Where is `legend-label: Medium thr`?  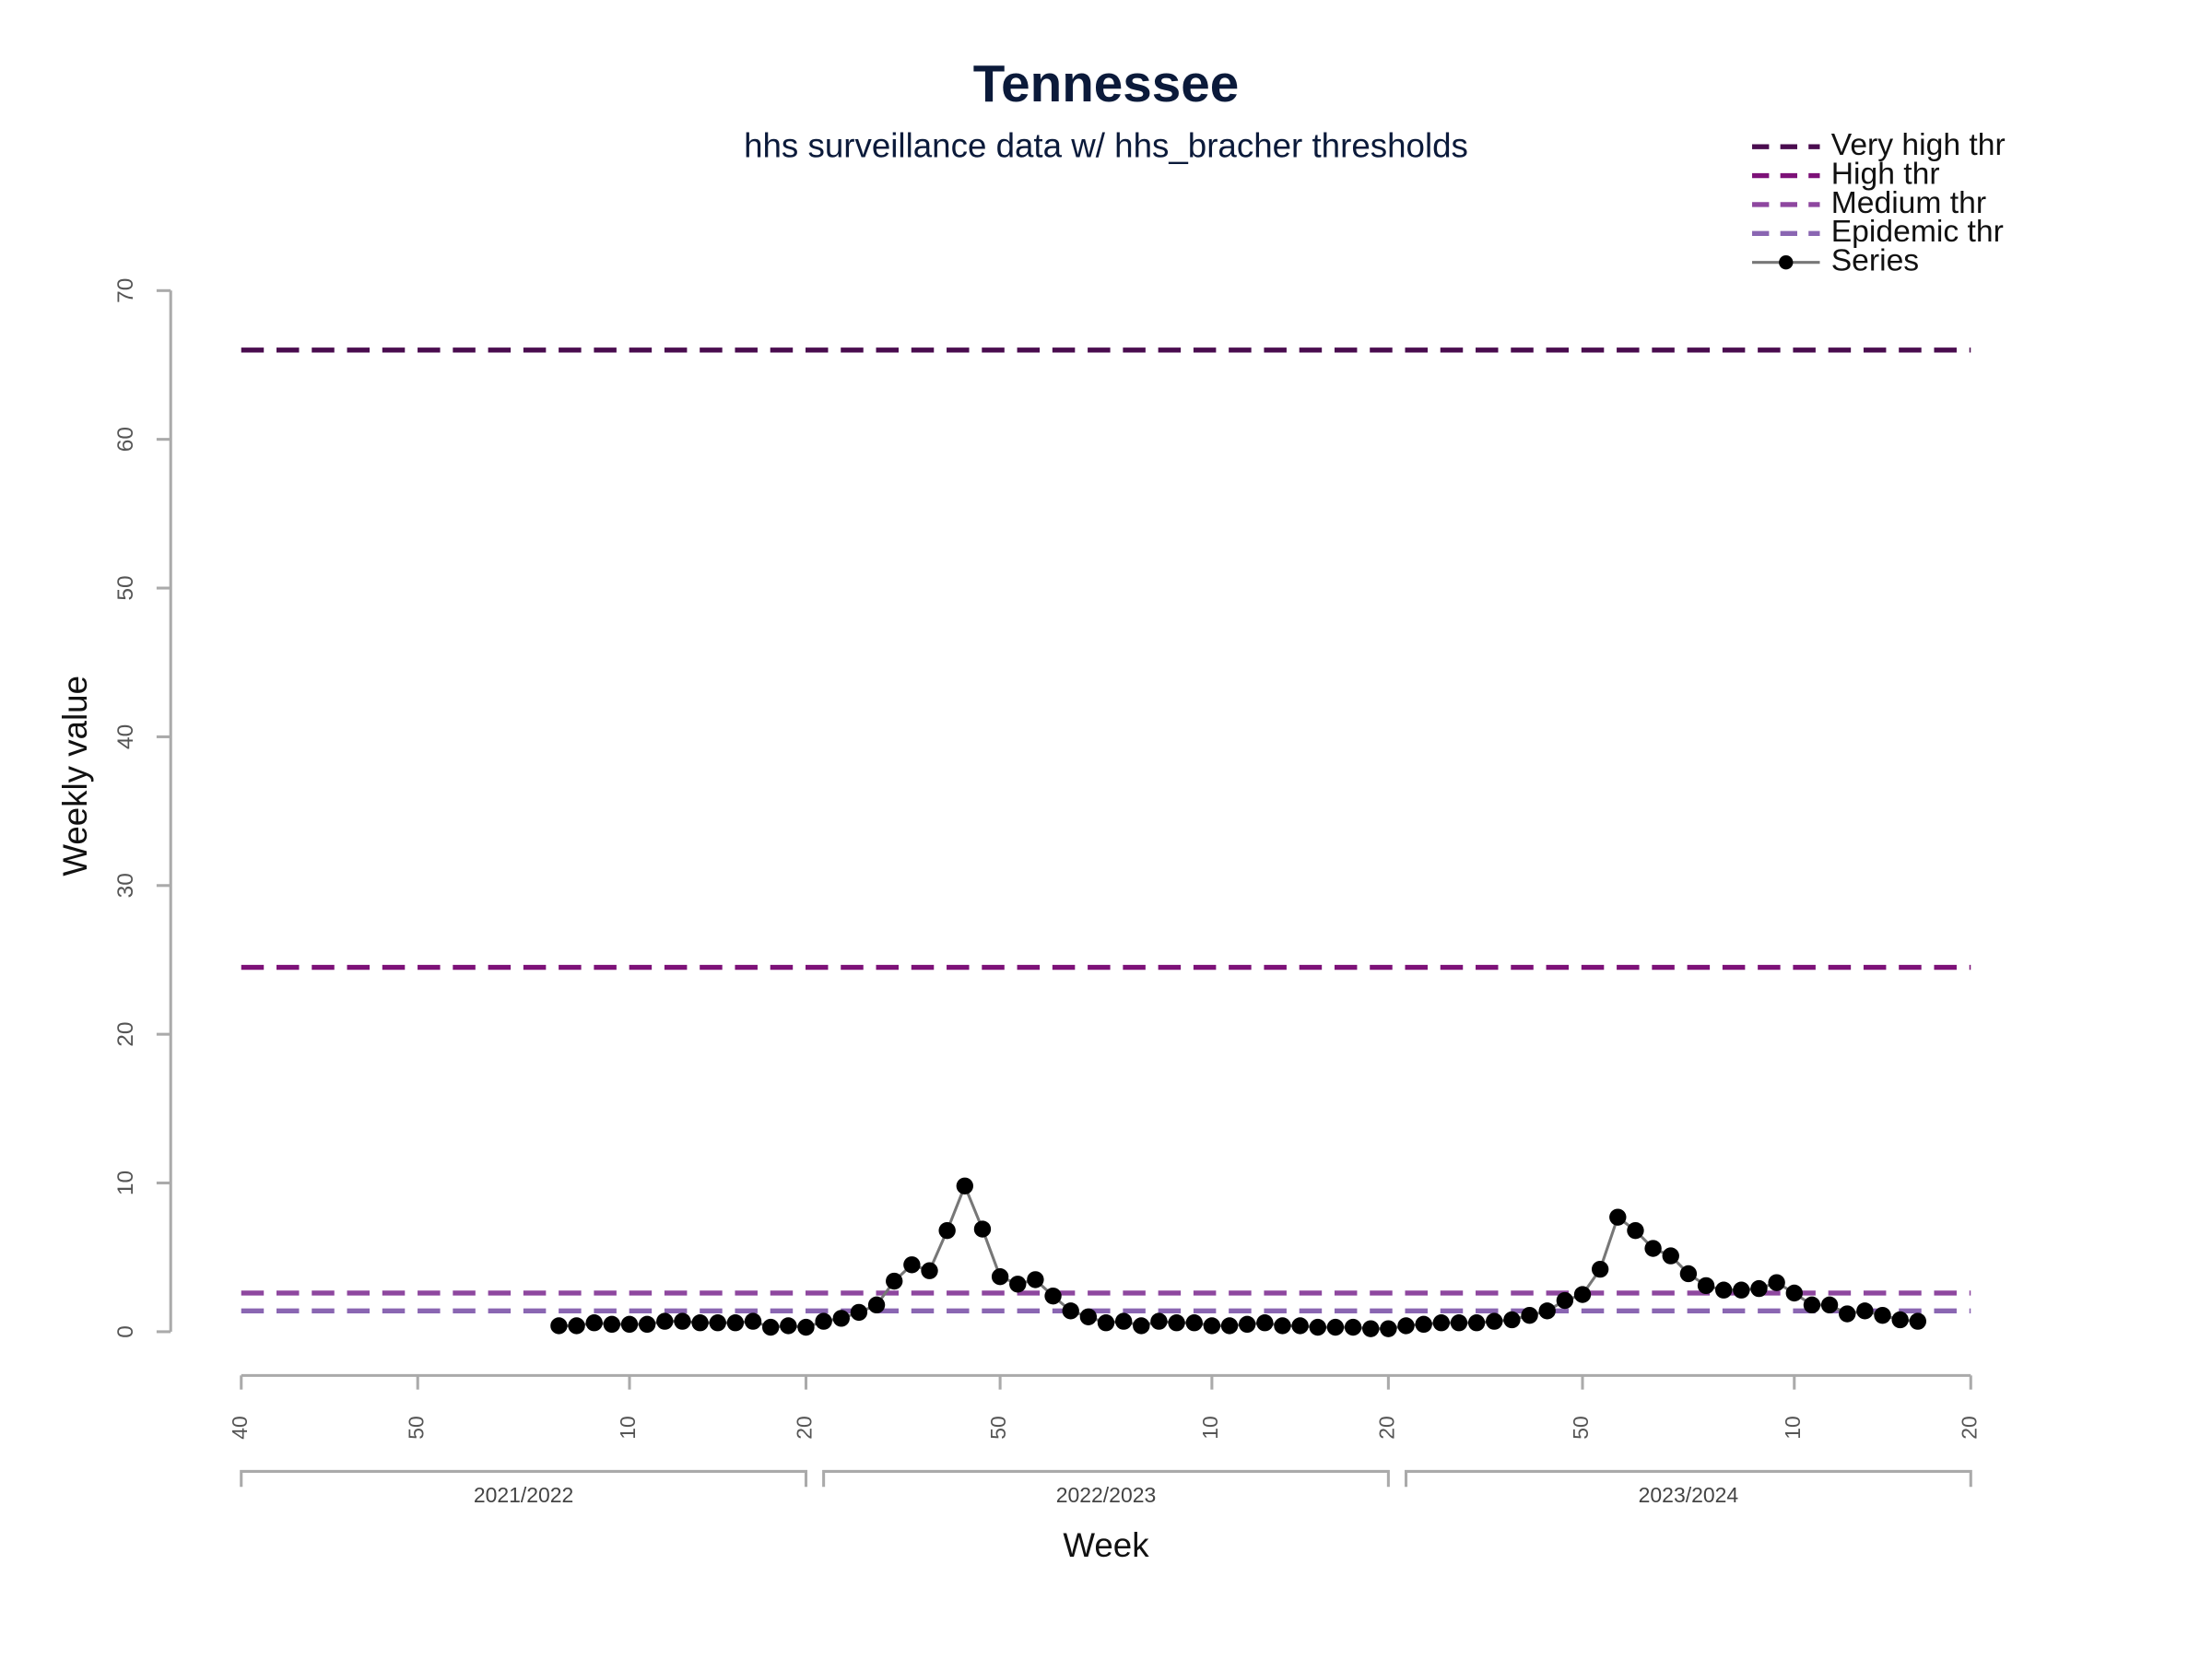
legend-label: Medium thr is located at coordinates (1908, 203).